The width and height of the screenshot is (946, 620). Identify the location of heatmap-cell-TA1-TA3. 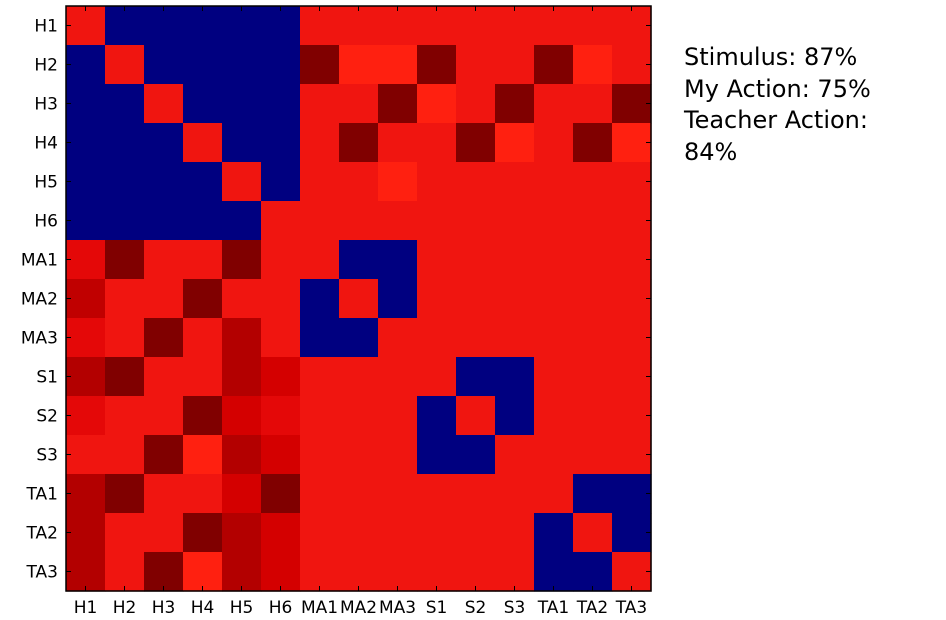
(632, 494).